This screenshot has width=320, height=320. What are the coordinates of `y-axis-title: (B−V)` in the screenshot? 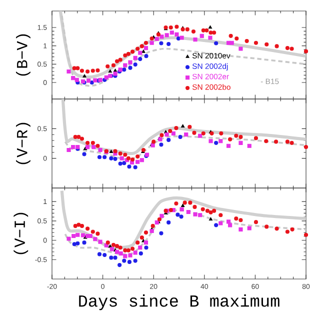 It's located at (23, 55).